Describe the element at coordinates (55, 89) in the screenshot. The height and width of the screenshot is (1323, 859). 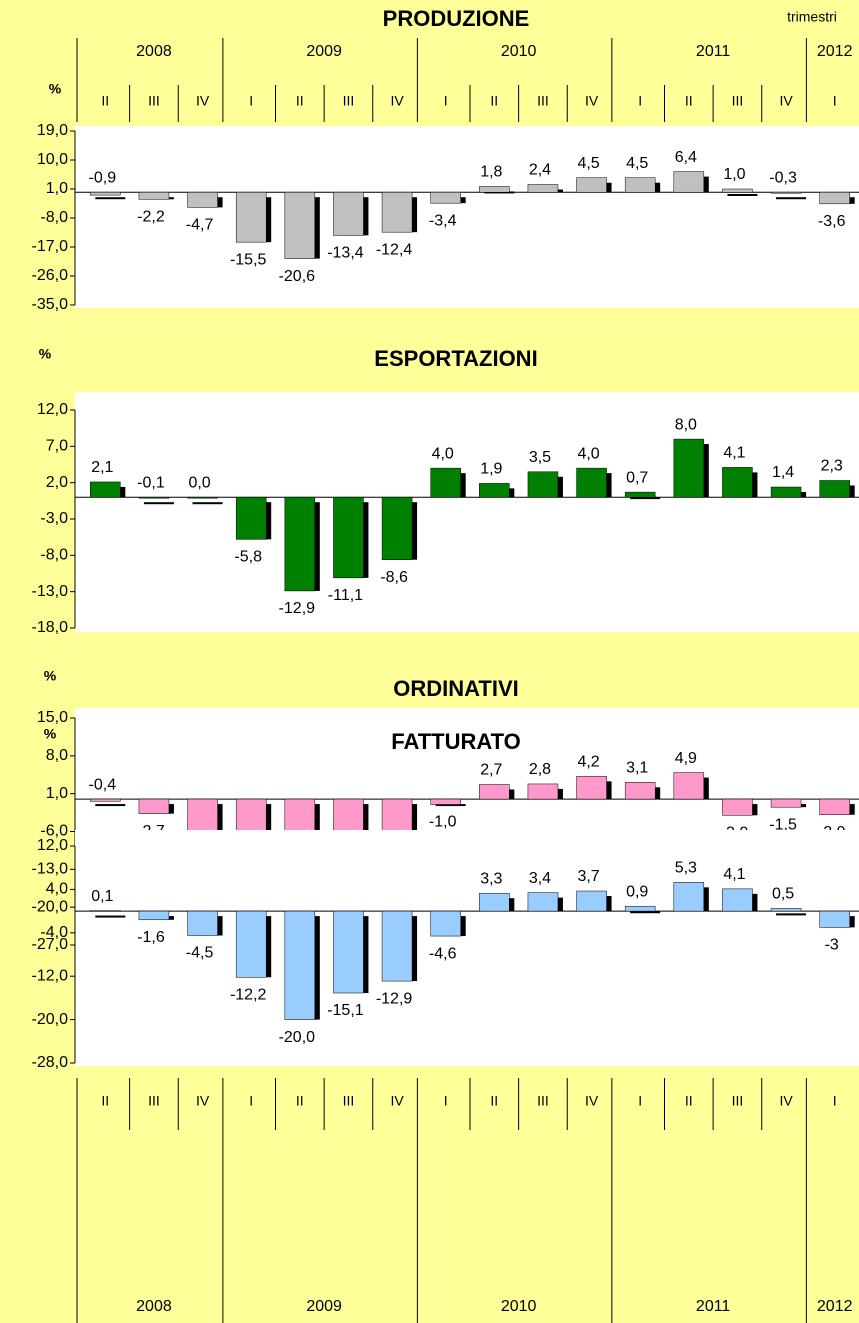
I see `y-axis-label: %` at that location.